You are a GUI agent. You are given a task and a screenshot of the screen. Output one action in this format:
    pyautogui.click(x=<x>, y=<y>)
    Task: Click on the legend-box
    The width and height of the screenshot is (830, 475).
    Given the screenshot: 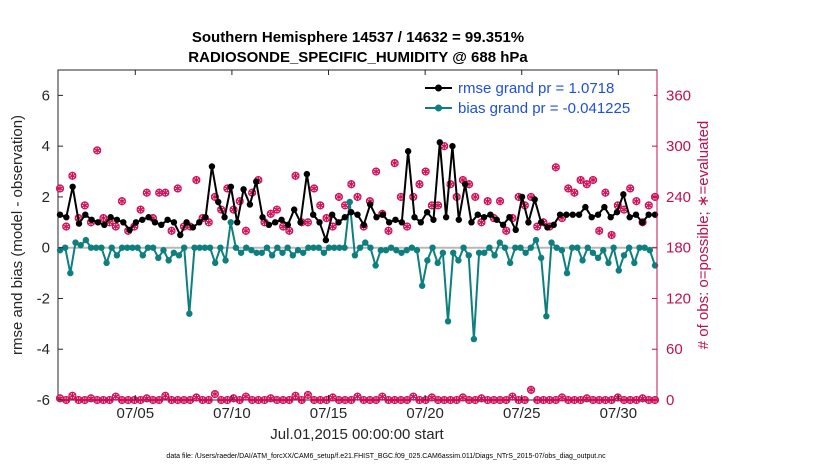 What is the action you would take?
    pyautogui.click(x=538, y=99)
    